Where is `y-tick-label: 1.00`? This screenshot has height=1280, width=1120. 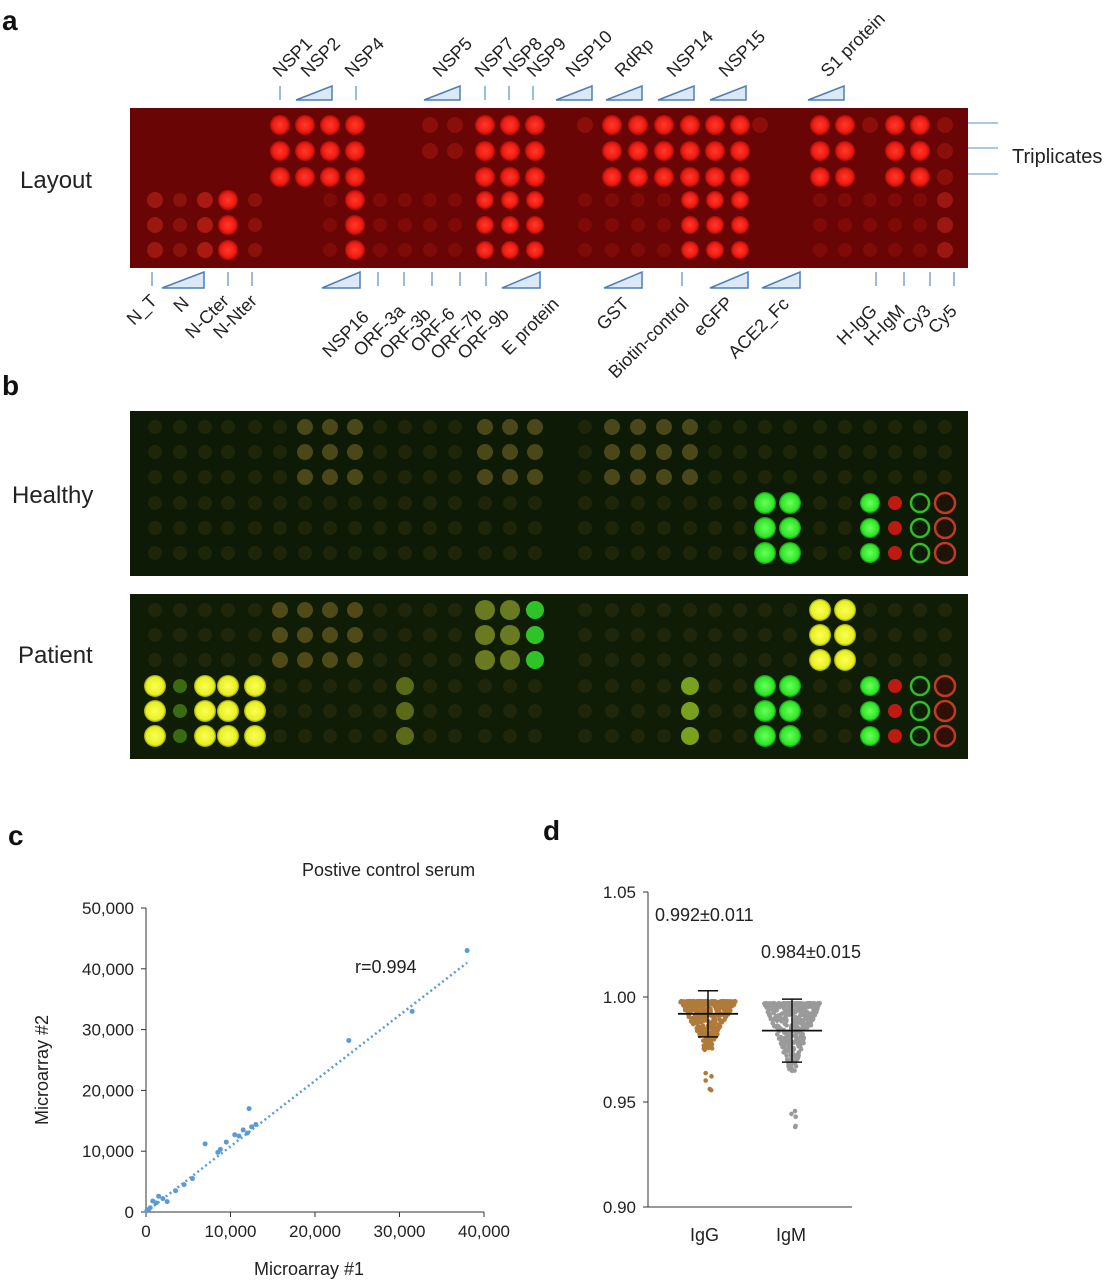 y-tick-label: 1.00 is located at coordinates (619, 997).